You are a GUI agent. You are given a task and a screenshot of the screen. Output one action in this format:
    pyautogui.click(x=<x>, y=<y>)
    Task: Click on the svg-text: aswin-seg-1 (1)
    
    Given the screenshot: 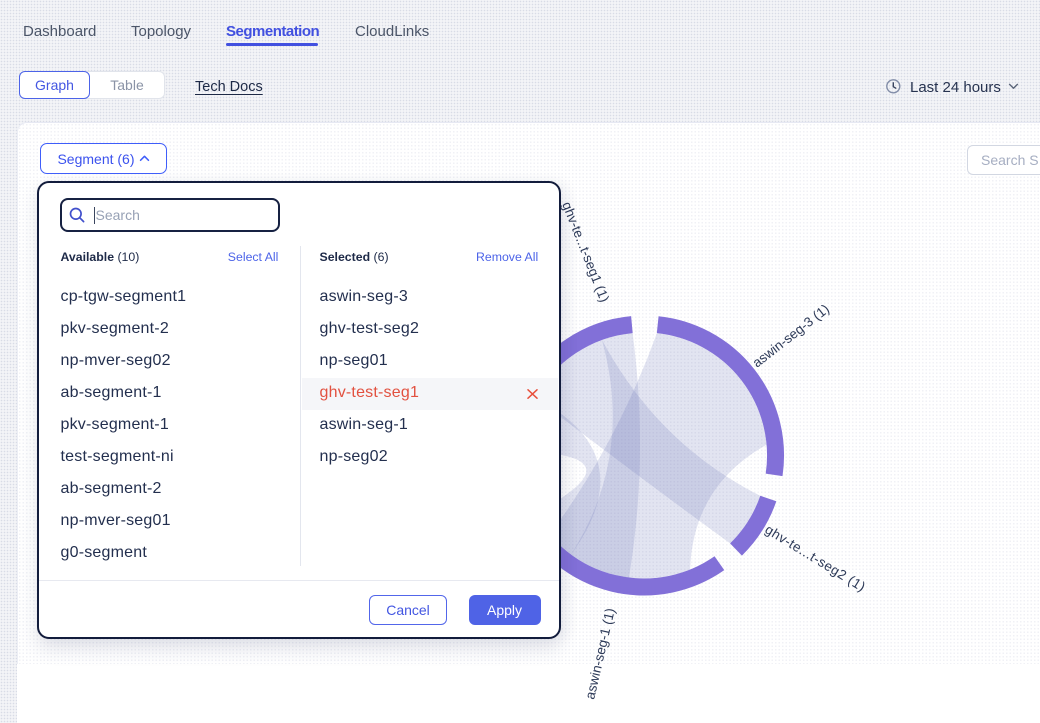 What is the action you would take?
    pyautogui.click(x=600, y=654)
    